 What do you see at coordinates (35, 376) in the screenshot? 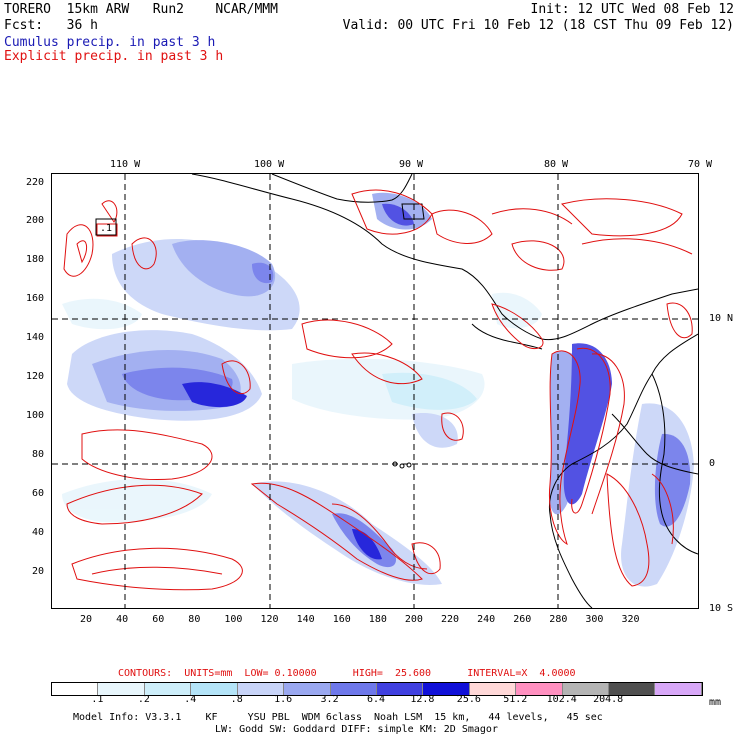
I see `y-label: 120` at bounding box center [35, 376].